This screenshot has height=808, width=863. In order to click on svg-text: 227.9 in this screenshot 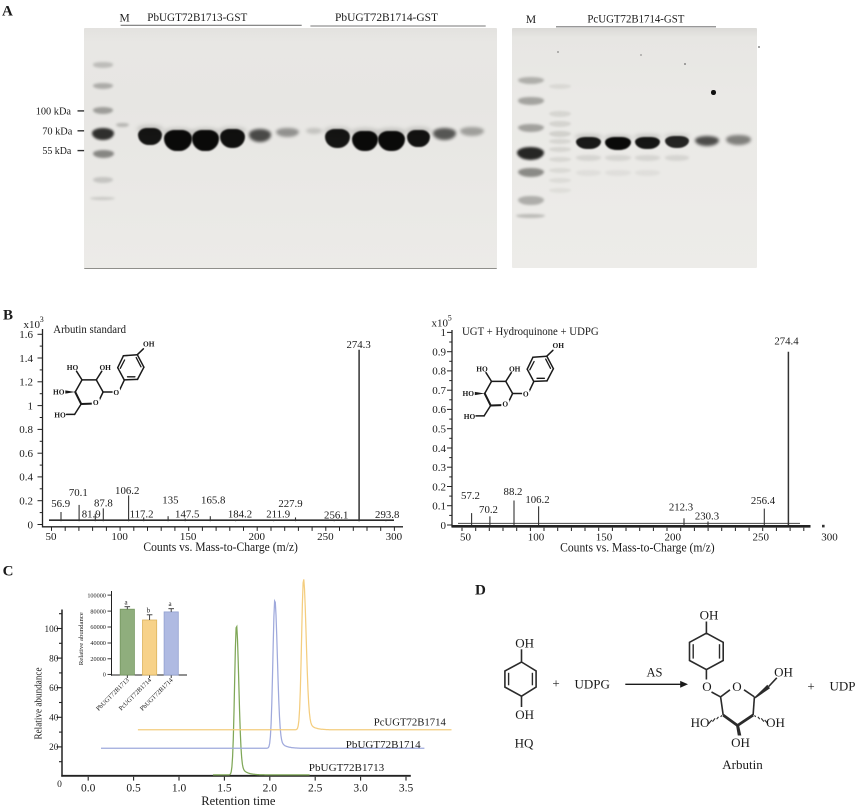, I will do `click(290, 504)`.